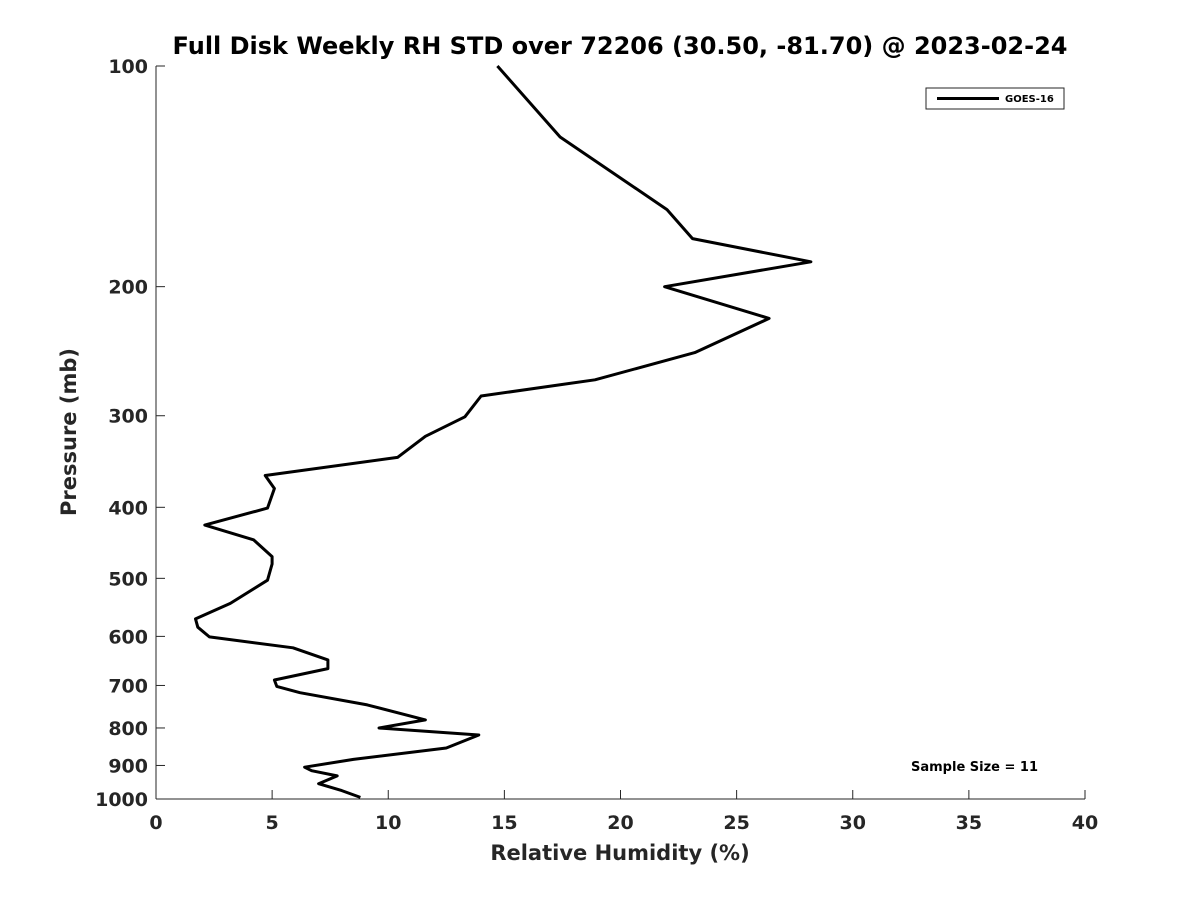 This screenshot has width=1200, height=900. Describe the element at coordinates (128, 579) in the screenshot. I see `y-tick-label: 500` at that location.